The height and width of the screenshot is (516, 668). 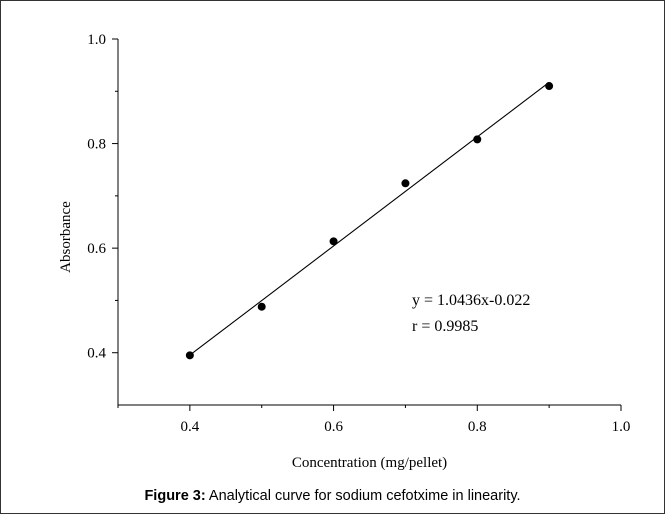 What do you see at coordinates (189, 427) in the screenshot?
I see `x-tick-label: 0.4` at bounding box center [189, 427].